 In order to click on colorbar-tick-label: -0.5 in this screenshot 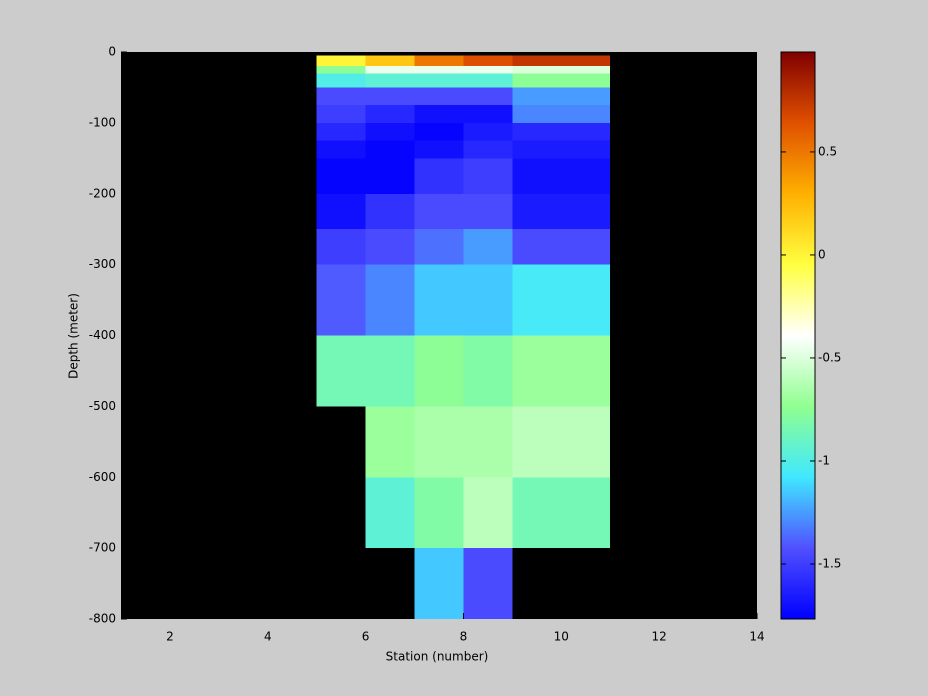, I will do `click(829, 357)`.